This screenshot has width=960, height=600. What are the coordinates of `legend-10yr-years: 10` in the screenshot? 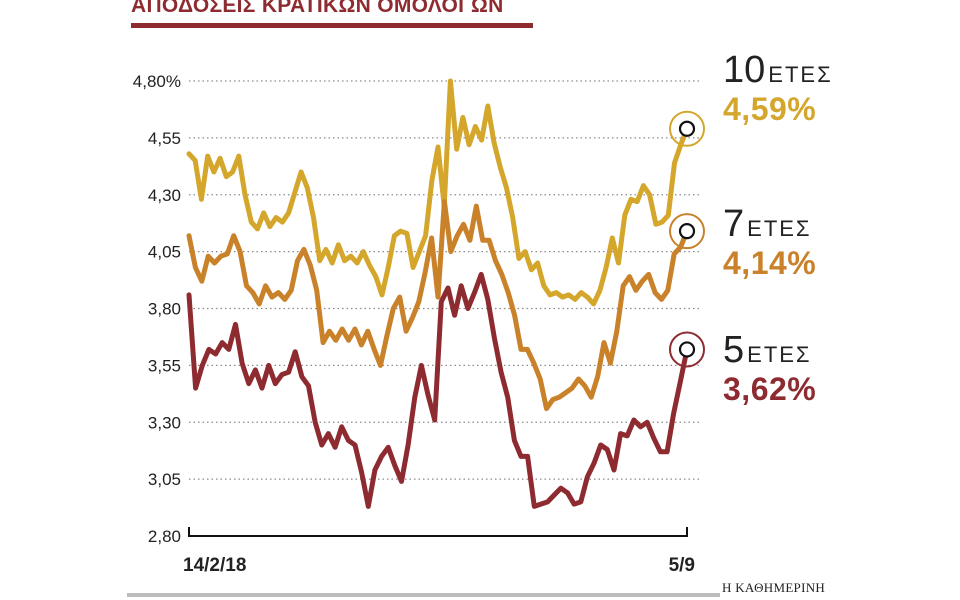 It's located at (744, 70).